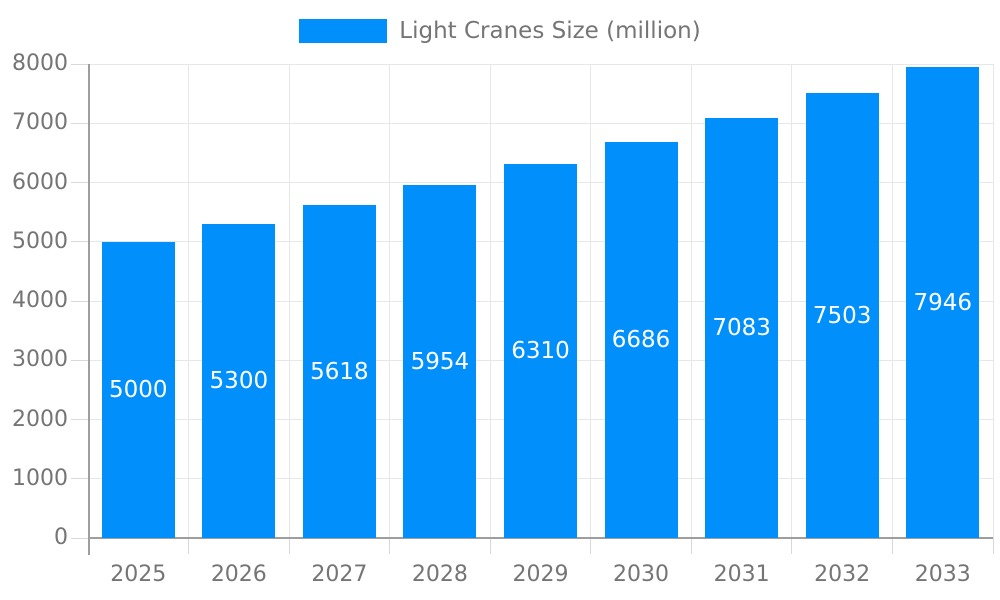 The image size is (1000, 600). Describe the element at coordinates (238, 574) in the screenshot. I see `x-axis-tick-label: 2026` at that location.